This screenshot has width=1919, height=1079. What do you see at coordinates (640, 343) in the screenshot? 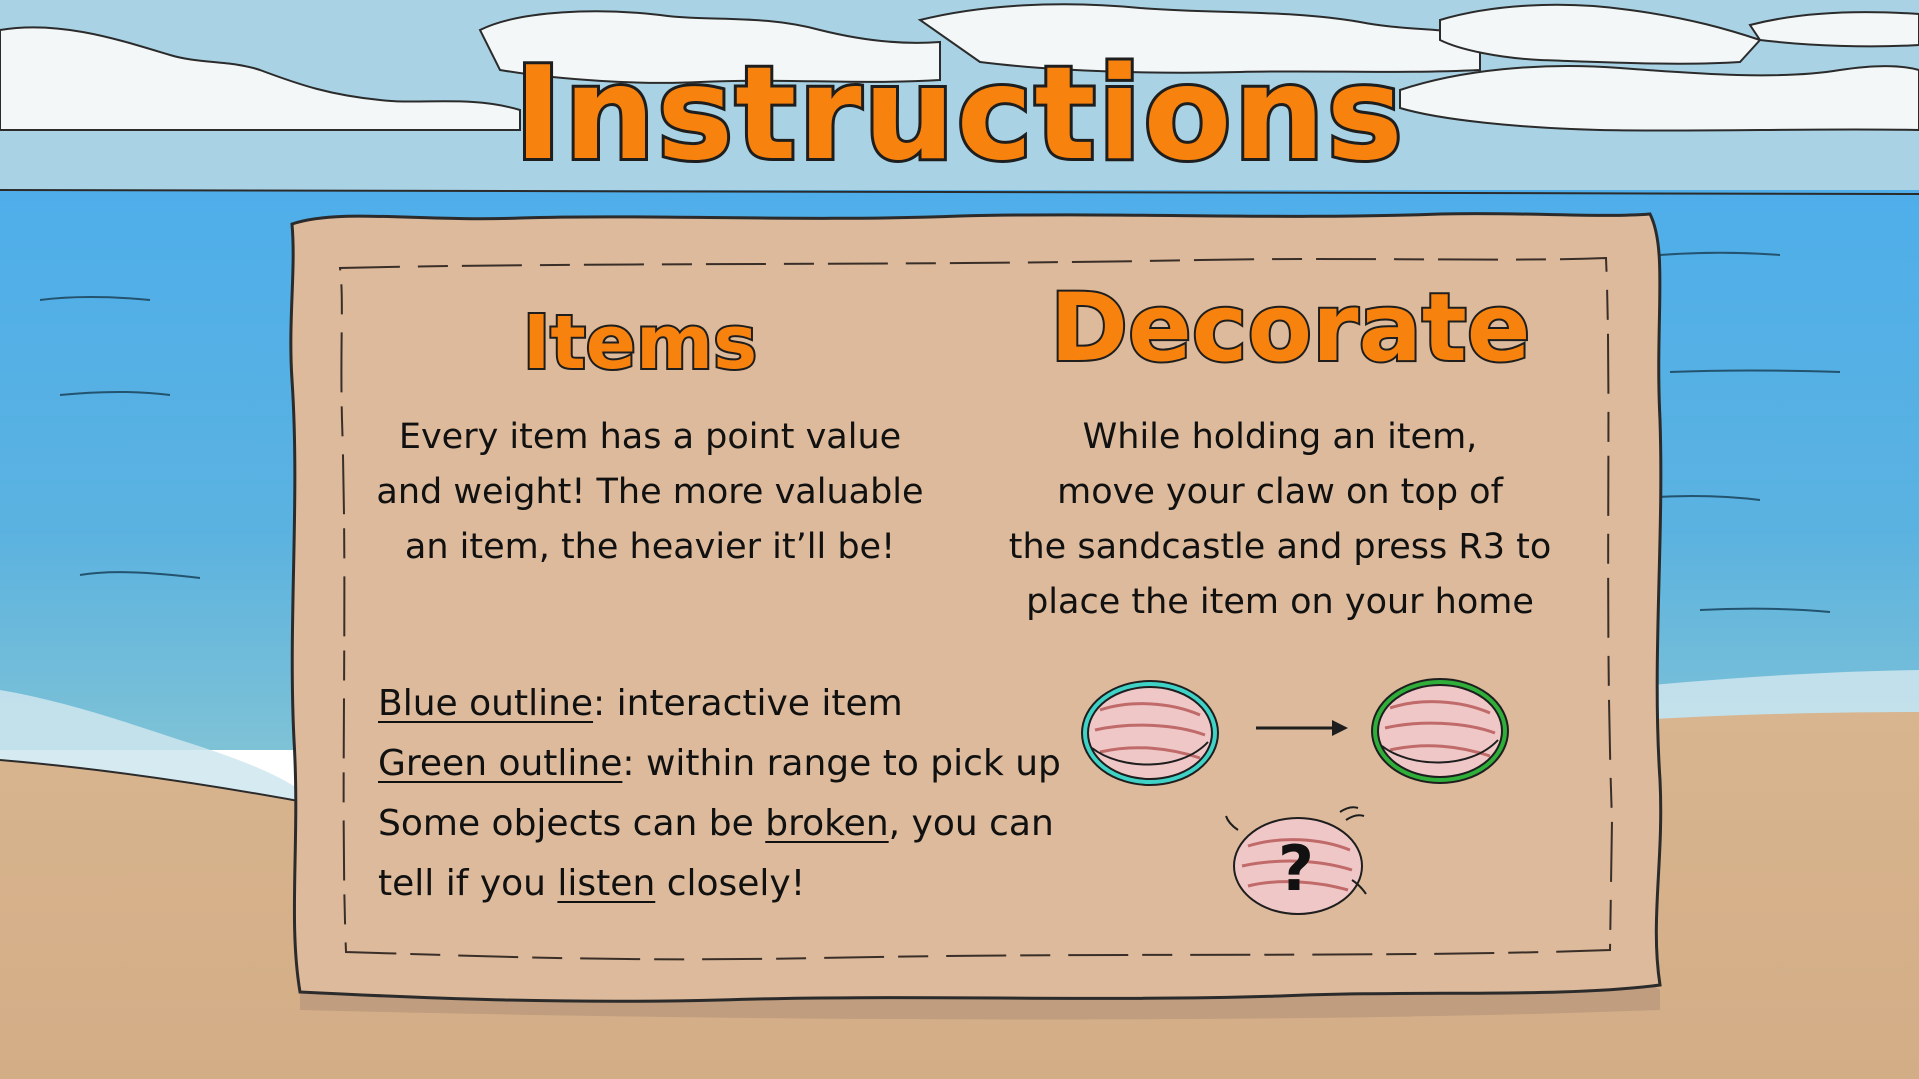
I see `items-heading: Items` at bounding box center [640, 343].